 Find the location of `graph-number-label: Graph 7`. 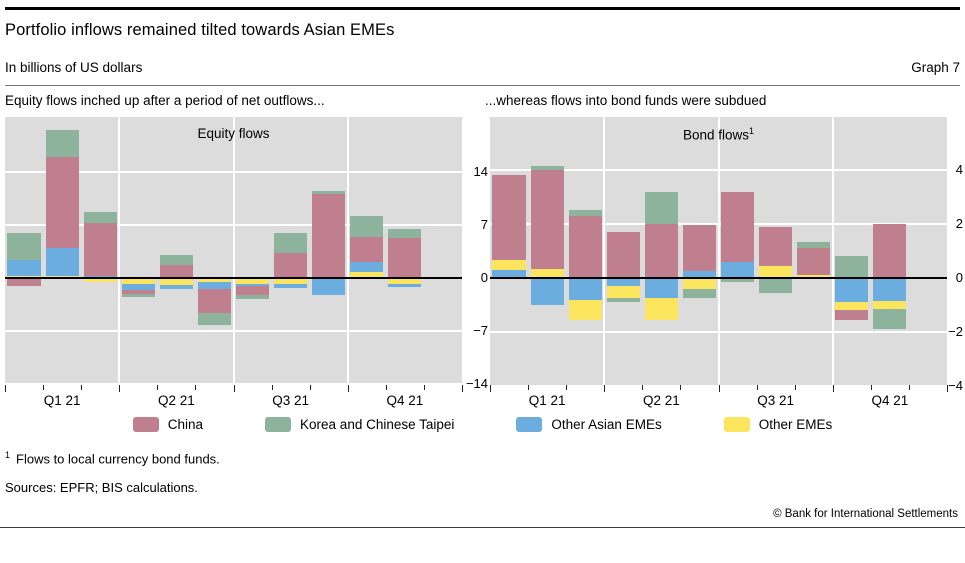

graph-number-label: Graph 7 is located at coordinates (935, 67).